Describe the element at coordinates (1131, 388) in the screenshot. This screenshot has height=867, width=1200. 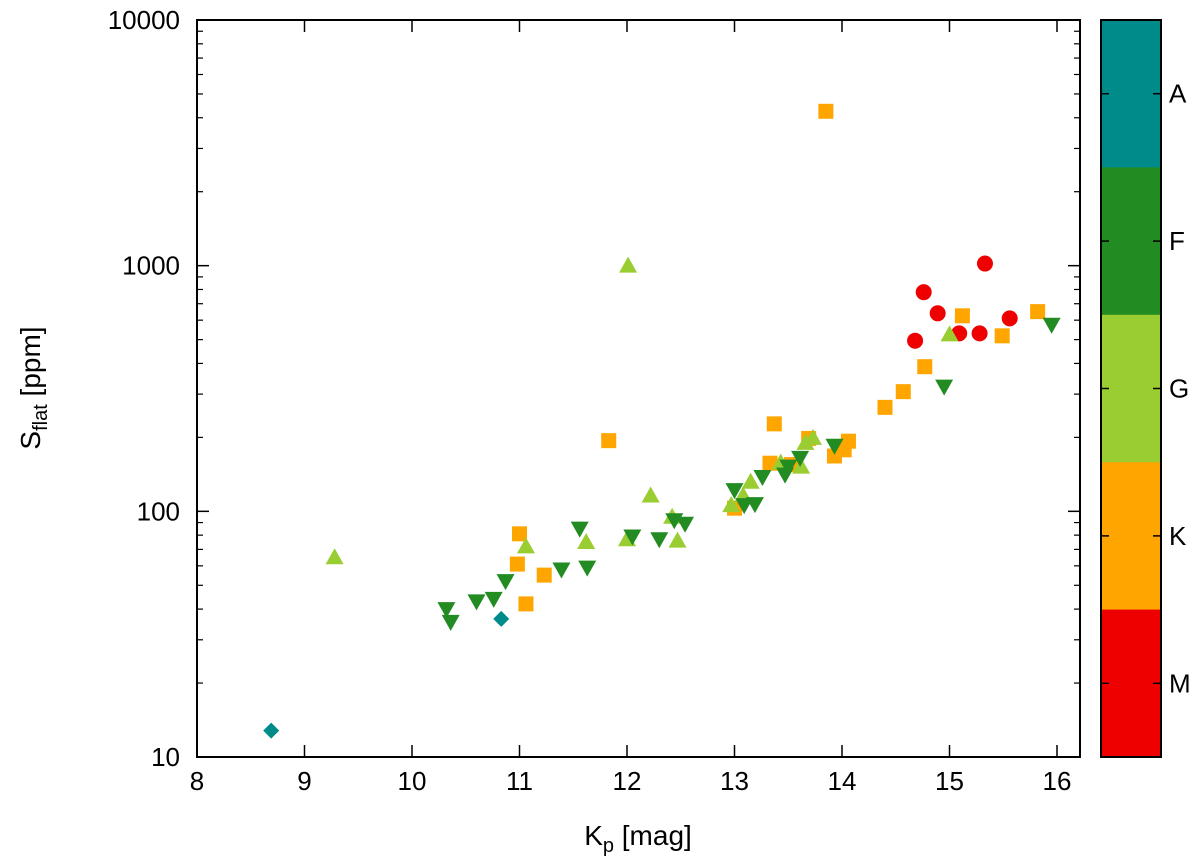
I see `colorbar-segment-g` at that location.